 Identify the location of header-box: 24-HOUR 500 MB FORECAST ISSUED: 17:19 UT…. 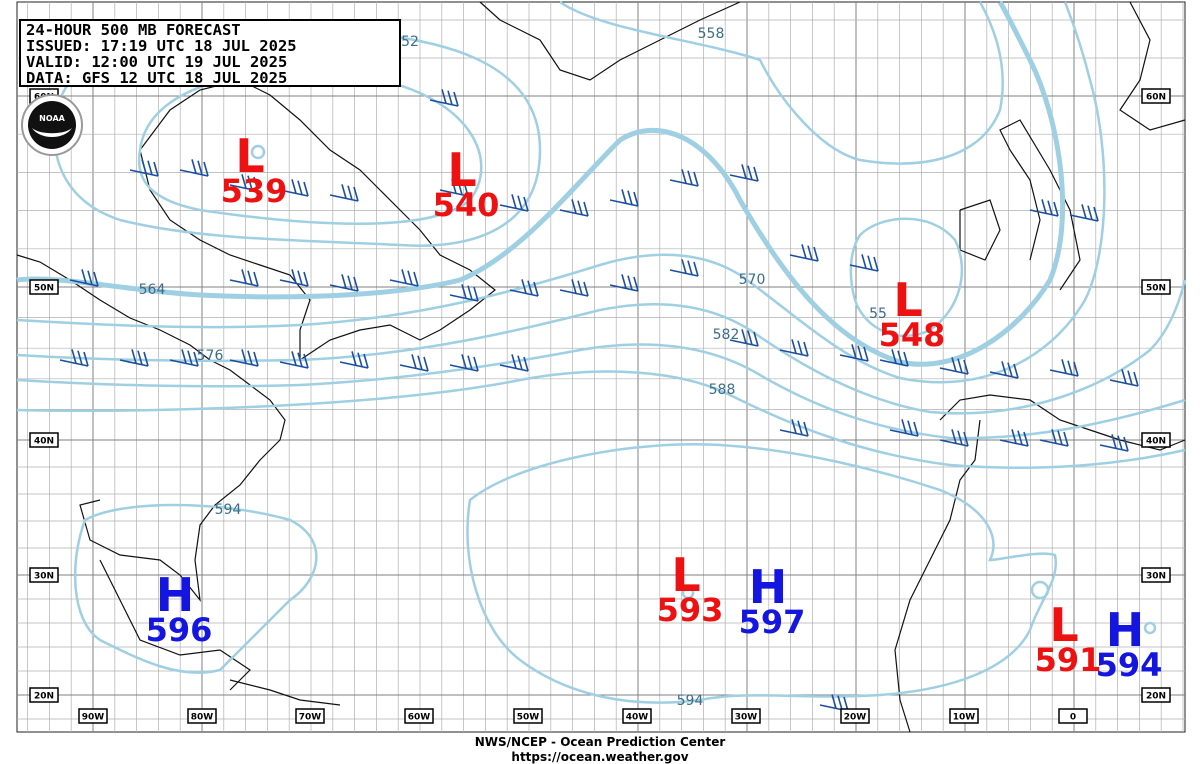
(210, 53).